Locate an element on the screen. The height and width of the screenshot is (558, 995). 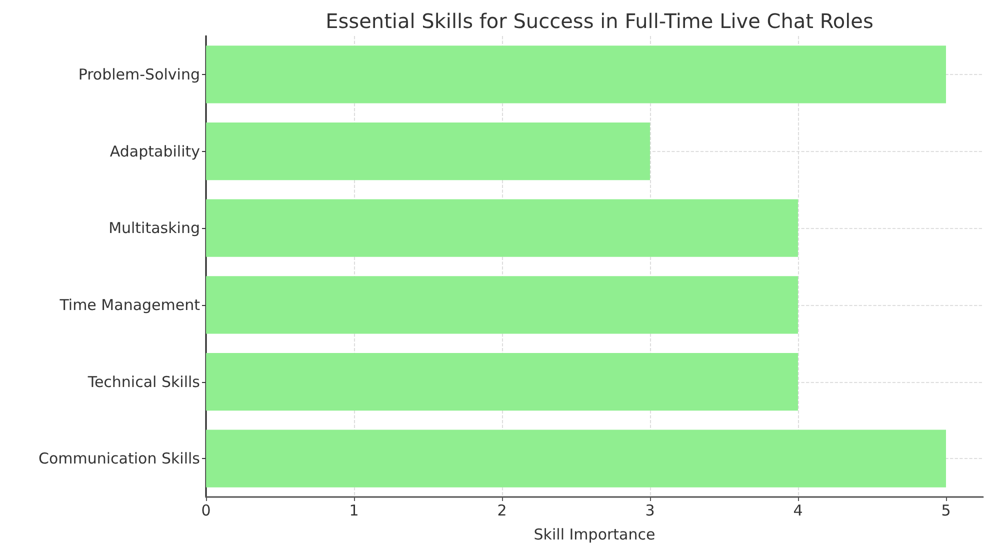
x-tick-label: 0 is located at coordinates (206, 511).